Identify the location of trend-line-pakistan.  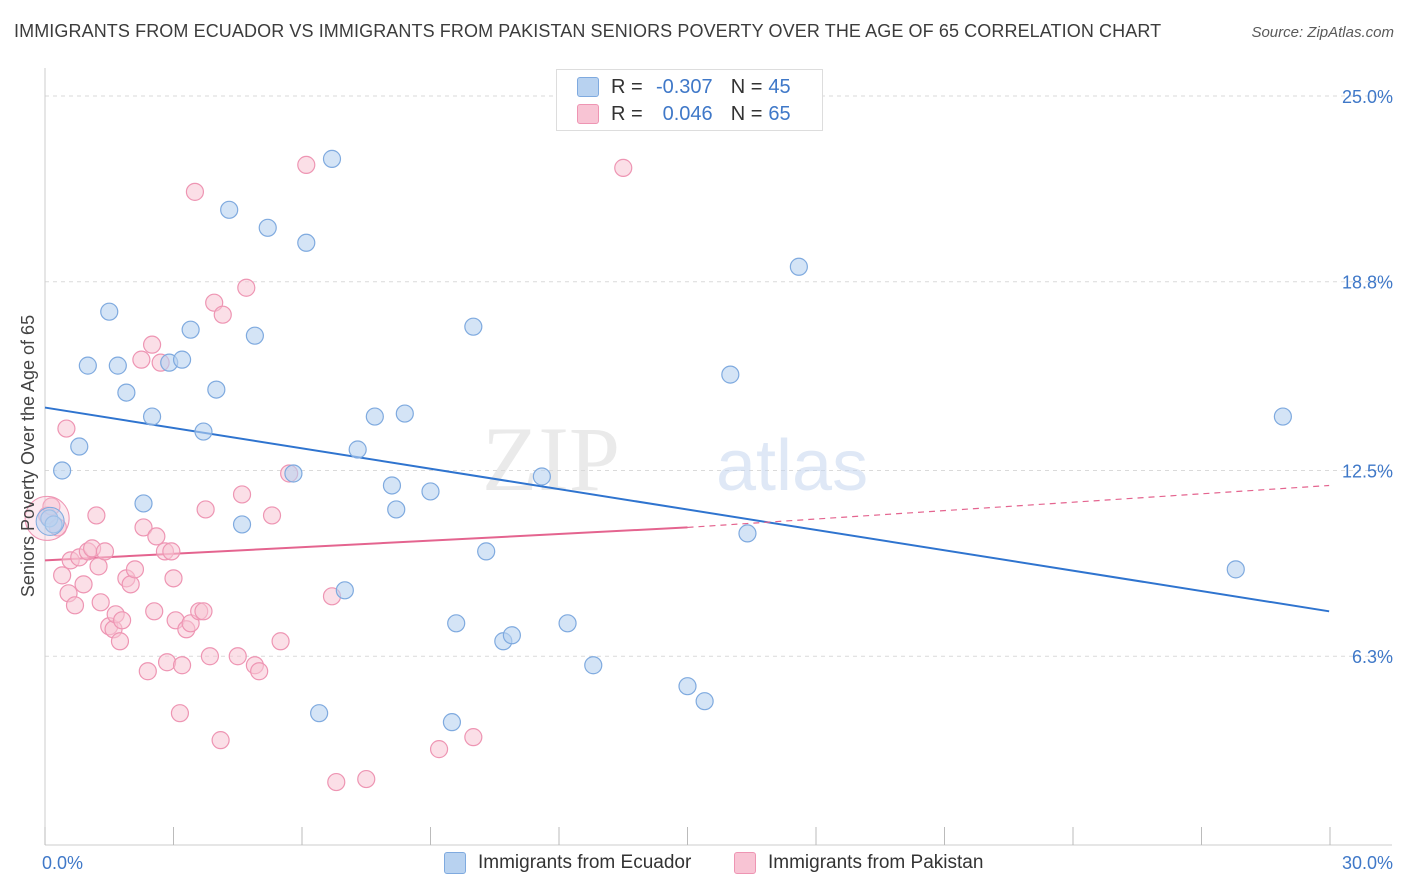
(366, 544).